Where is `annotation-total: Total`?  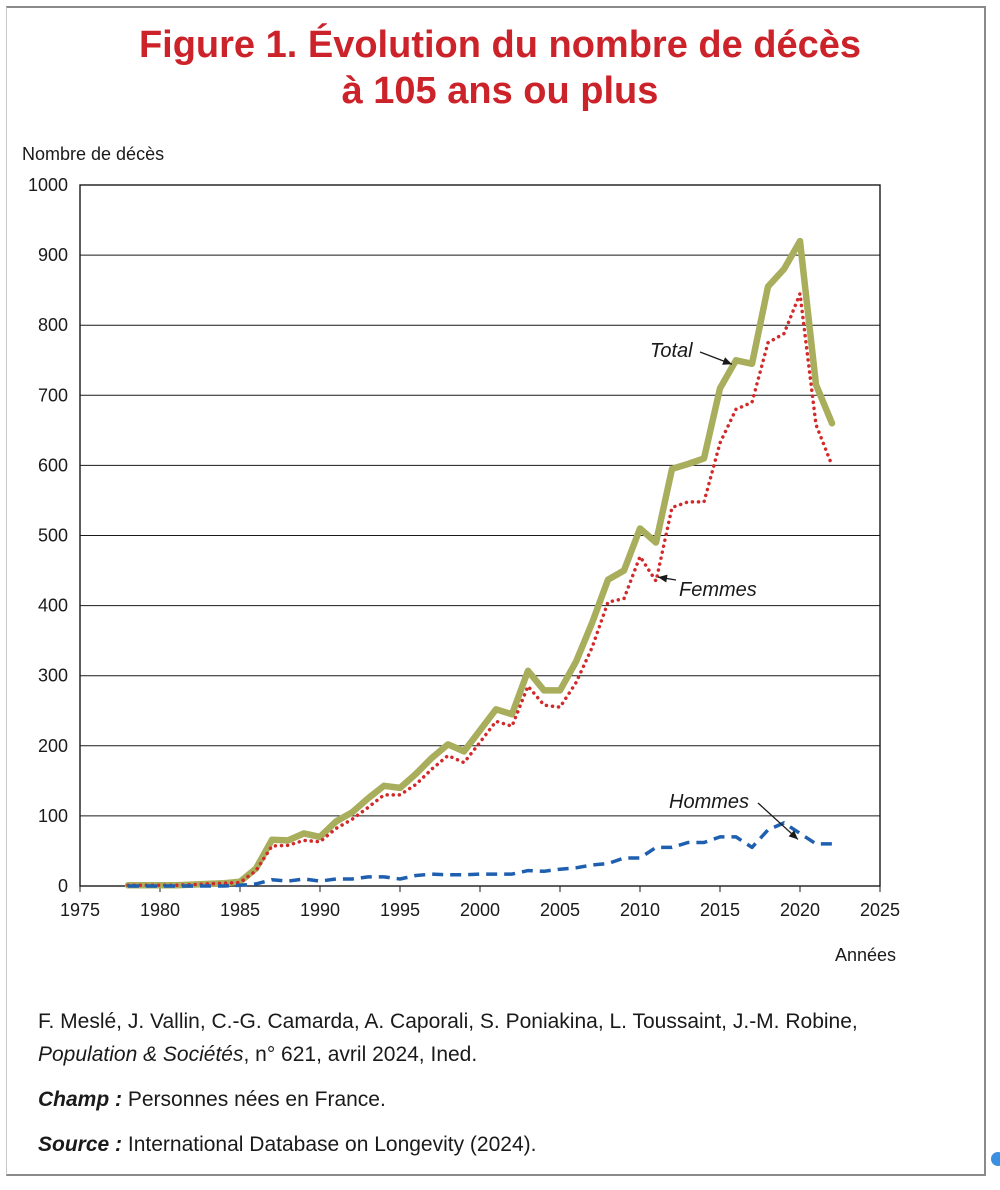
annotation-total: Total is located at coordinates (671, 351).